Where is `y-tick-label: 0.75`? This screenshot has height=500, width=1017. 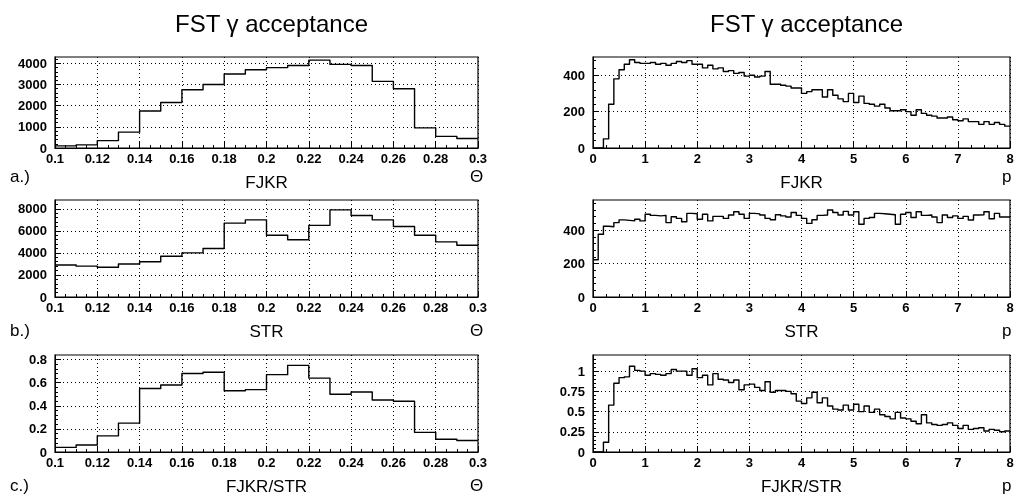 y-tick-label: 0.75 is located at coordinates (572, 391).